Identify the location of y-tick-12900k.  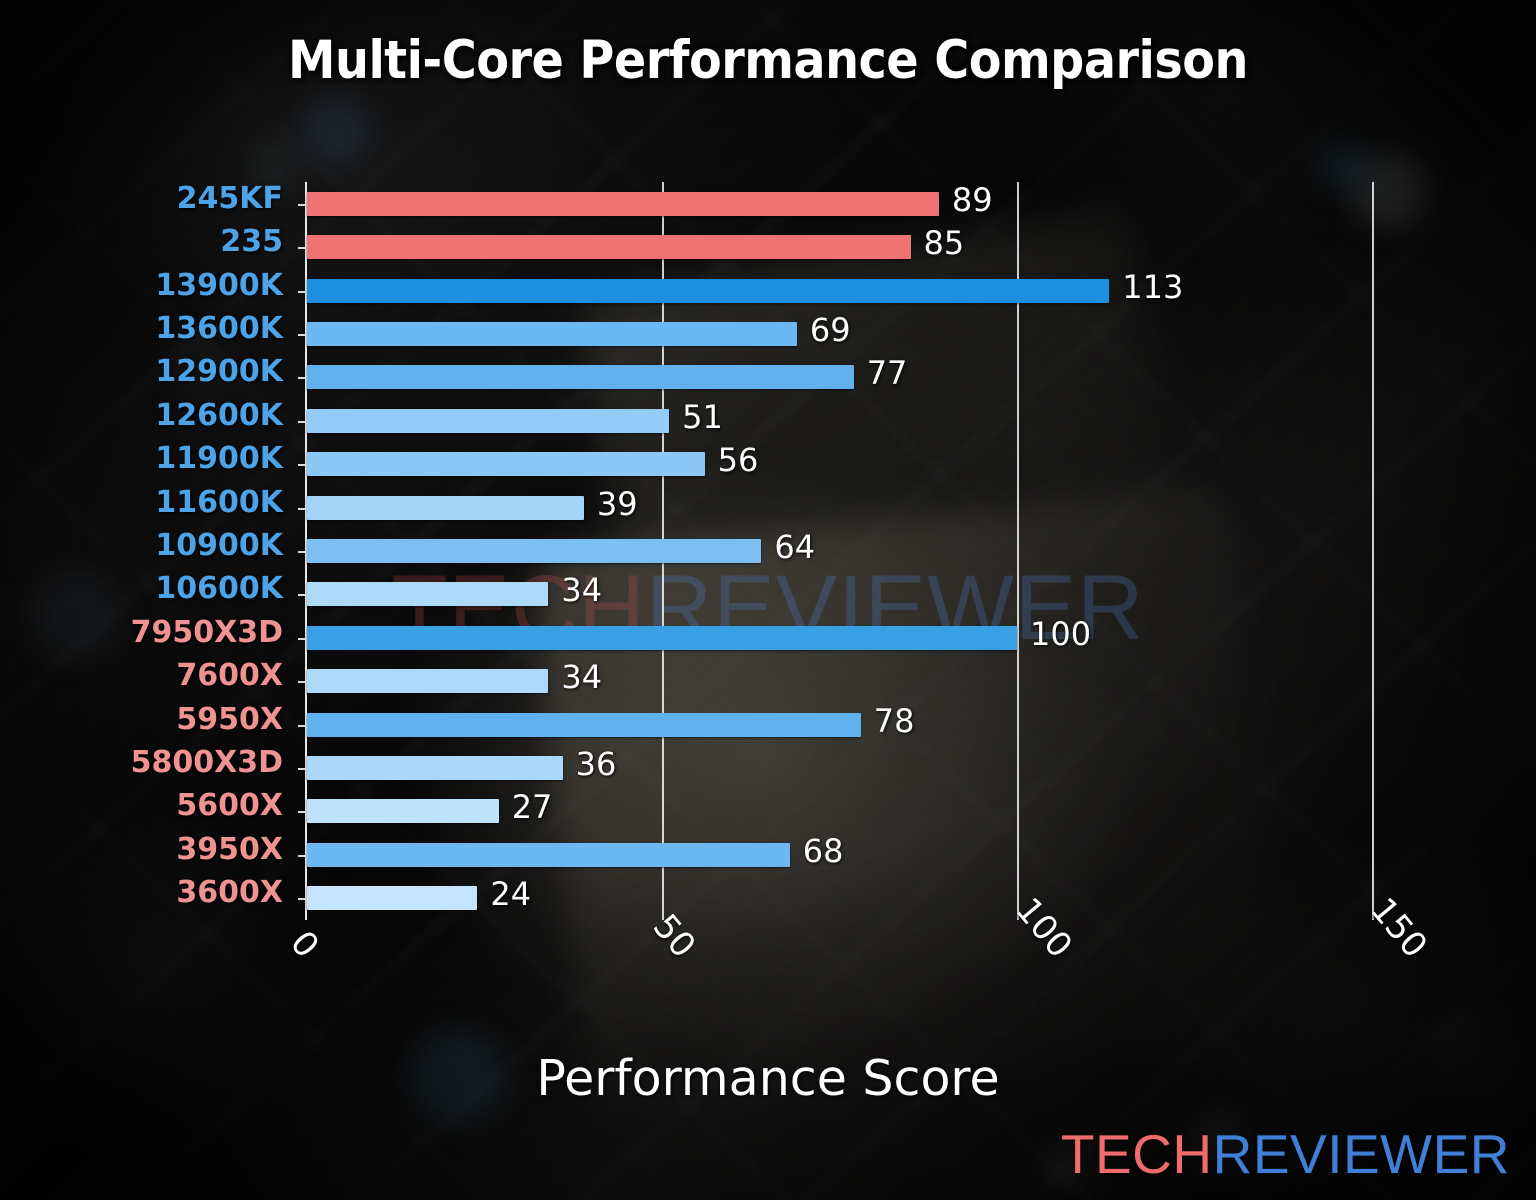
(301, 378).